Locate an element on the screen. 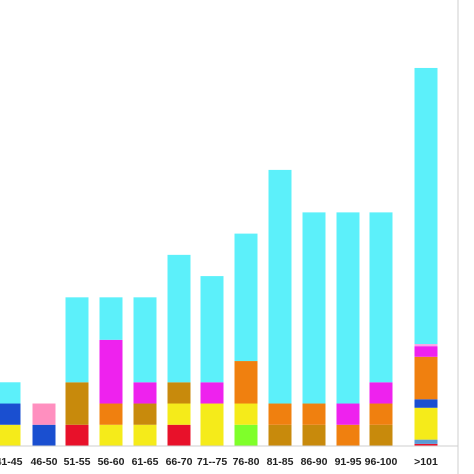  x-tick-label: 86-90 is located at coordinates (314, 462).